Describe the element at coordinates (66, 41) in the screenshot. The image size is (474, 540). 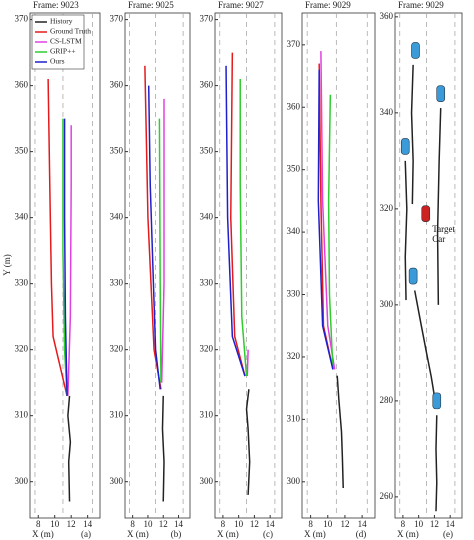
I see `legend-label: CS-LSTM` at that location.